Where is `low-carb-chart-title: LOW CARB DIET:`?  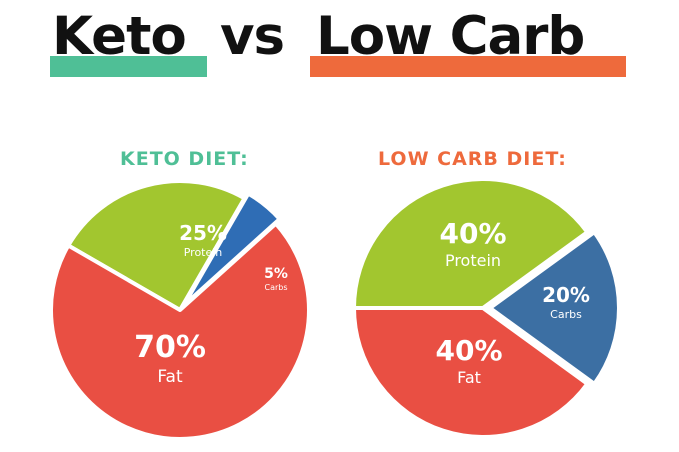
low-carb-chart-title: LOW CARB DIET: is located at coordinates (472, 159).